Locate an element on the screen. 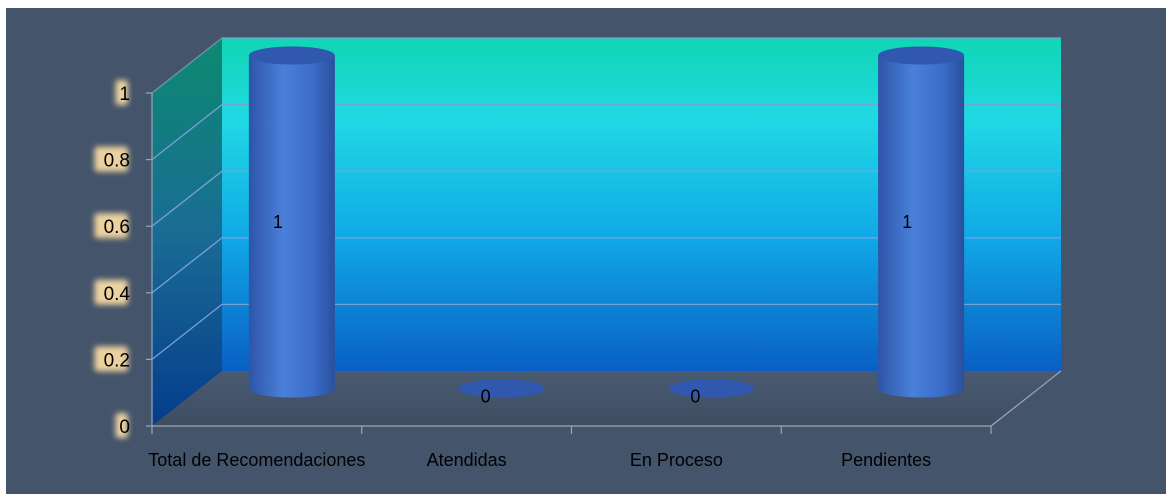  wall-edge is located at coordinates (187, 65).